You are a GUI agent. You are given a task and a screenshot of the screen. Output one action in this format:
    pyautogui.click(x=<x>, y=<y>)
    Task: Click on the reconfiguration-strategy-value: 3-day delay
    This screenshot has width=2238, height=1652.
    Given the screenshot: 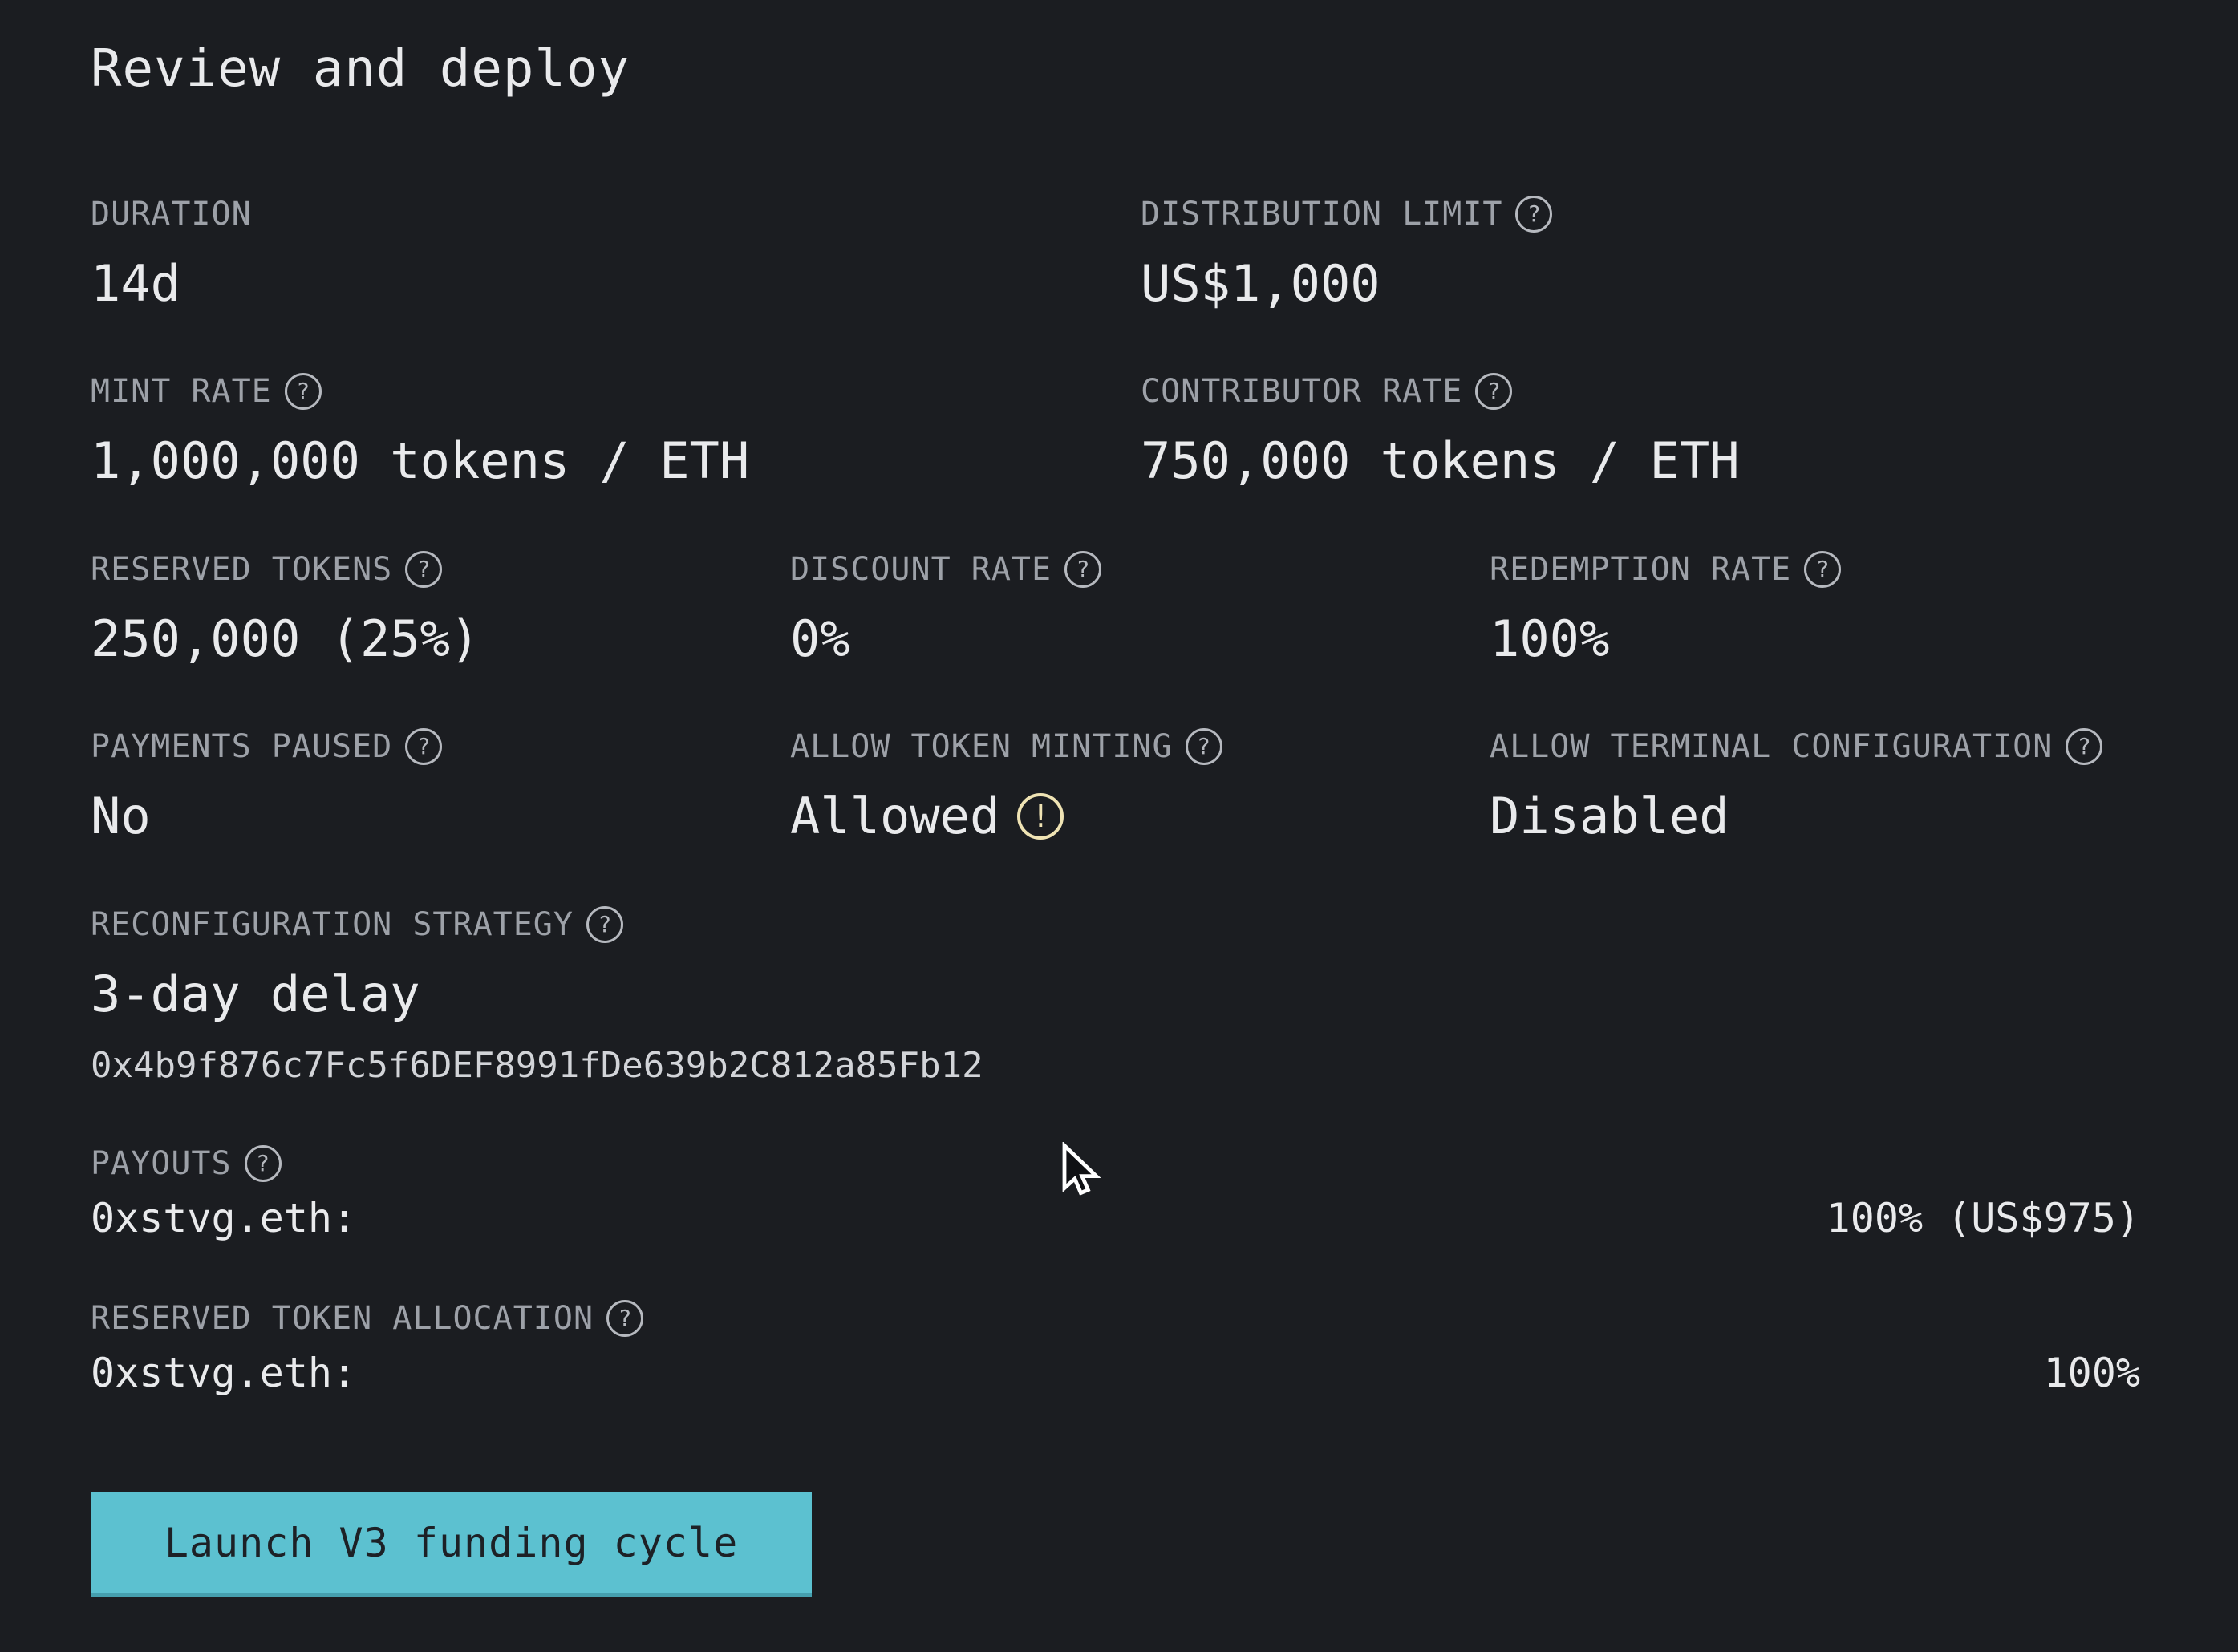 What is the action you would take?
    pyautogui.click(x=255, y=993)
    